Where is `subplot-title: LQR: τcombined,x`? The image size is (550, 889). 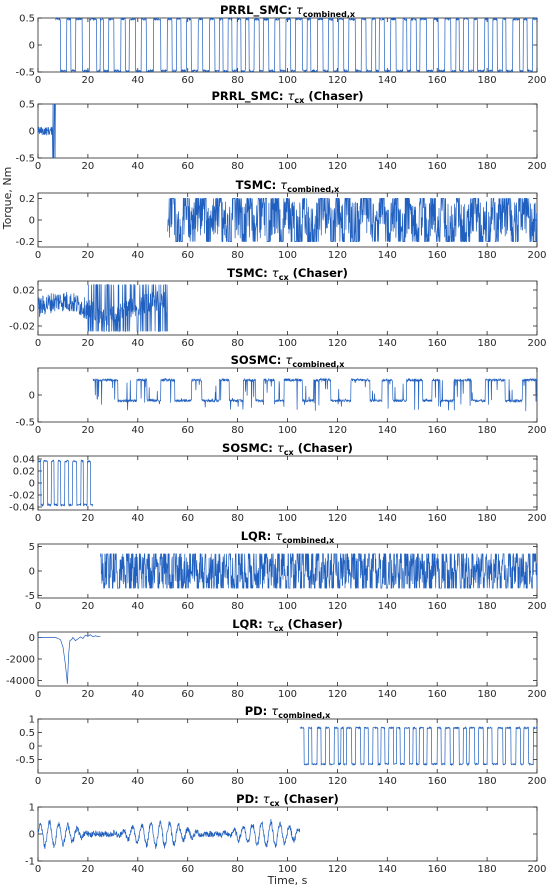
subplot-title: LQR: τcombined,x is located at coordinates (288, 537).